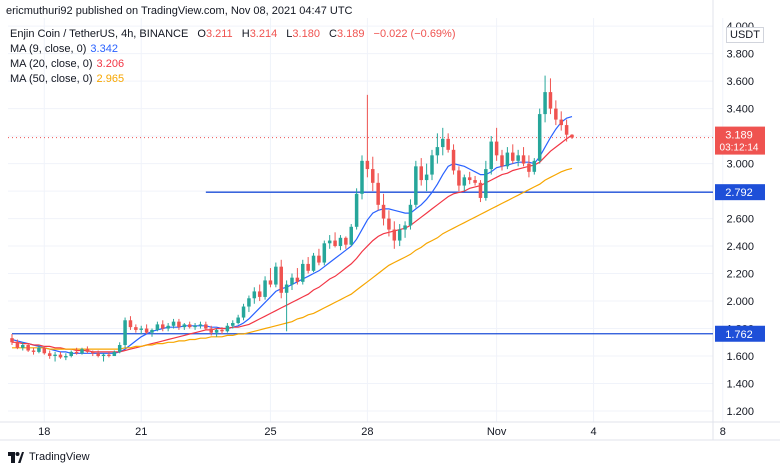 Image resolution: width=780 pixels, height=470 pixels. I want to click on ma20-value: 3.206, so click(110, 64).